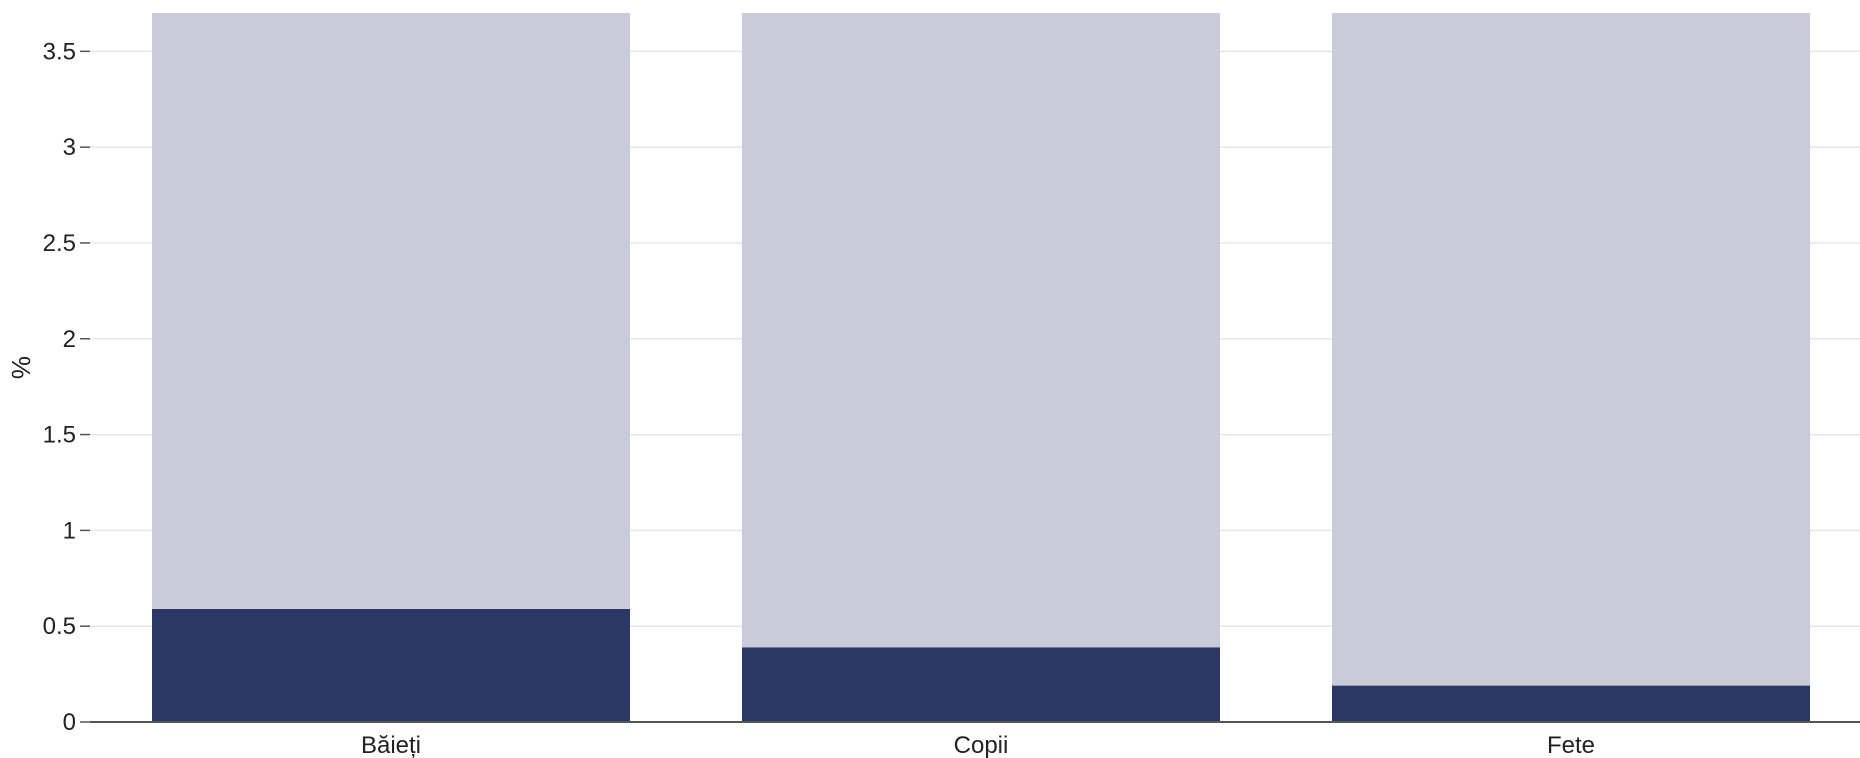  I want to click on x-category-label: Fete, so click(1571, 745).